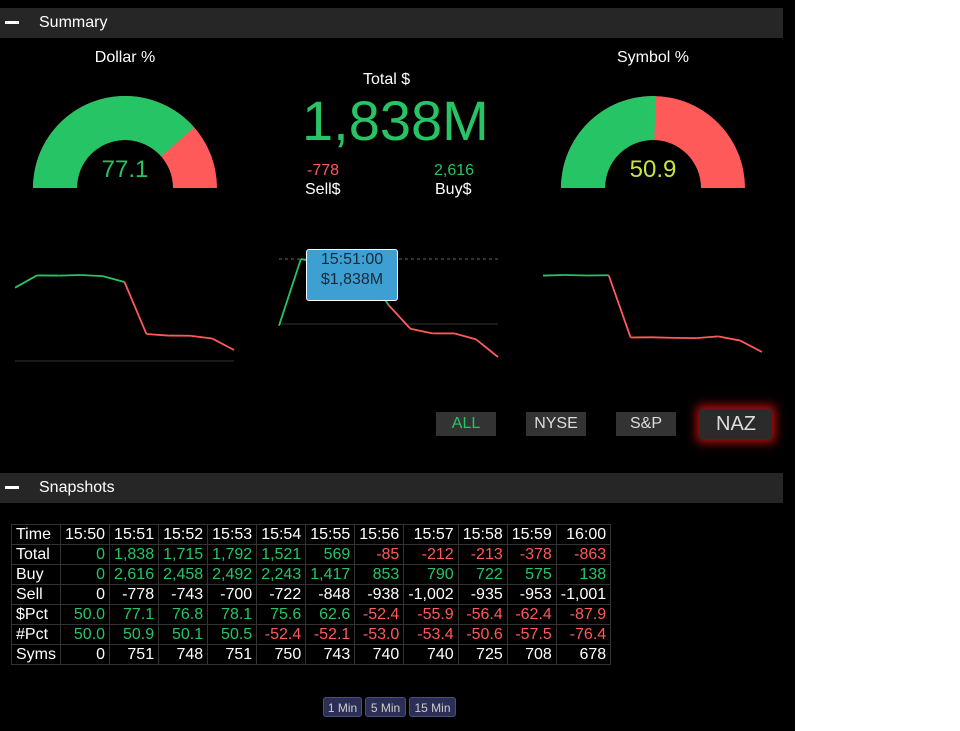  What do you see at coordinates (395, 120) in the screenshot?
I see `total-value: 1,838M` at bounding box center [395, 120].